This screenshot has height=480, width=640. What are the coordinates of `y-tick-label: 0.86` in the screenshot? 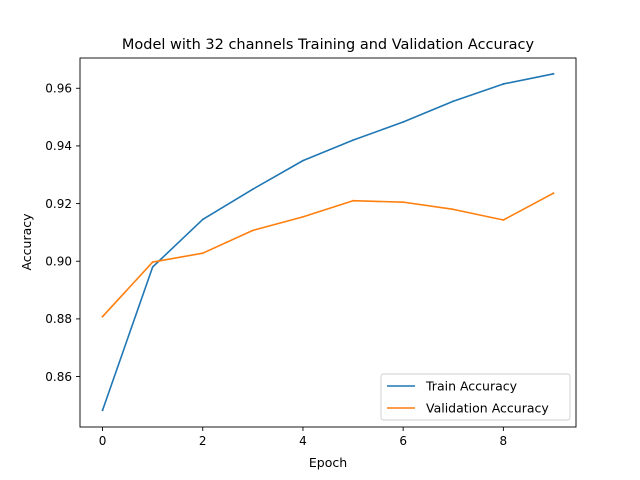 It's located at (58, 377).